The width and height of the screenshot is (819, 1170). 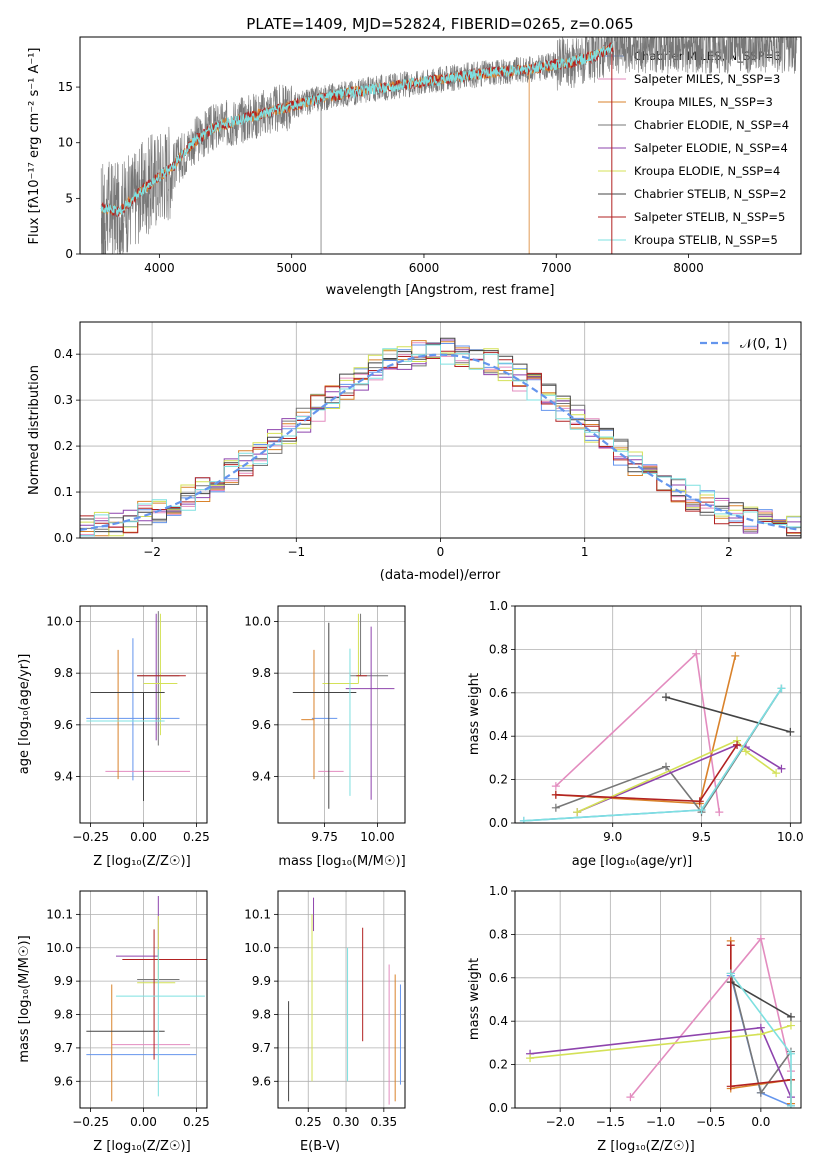 I want to click on series-line, so click(x=676, y=776).